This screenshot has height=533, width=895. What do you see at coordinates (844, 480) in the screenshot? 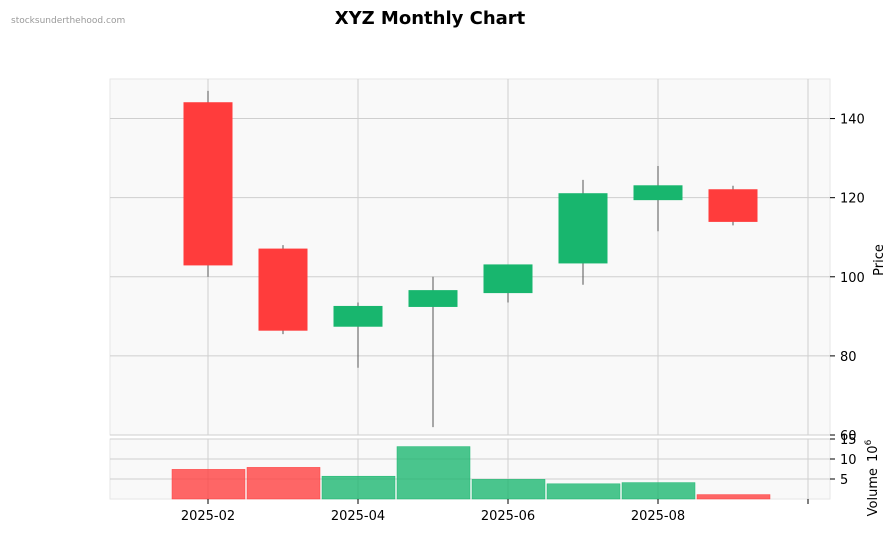
I see `volume-tick-label: 5` at bounding box center [844, 480].